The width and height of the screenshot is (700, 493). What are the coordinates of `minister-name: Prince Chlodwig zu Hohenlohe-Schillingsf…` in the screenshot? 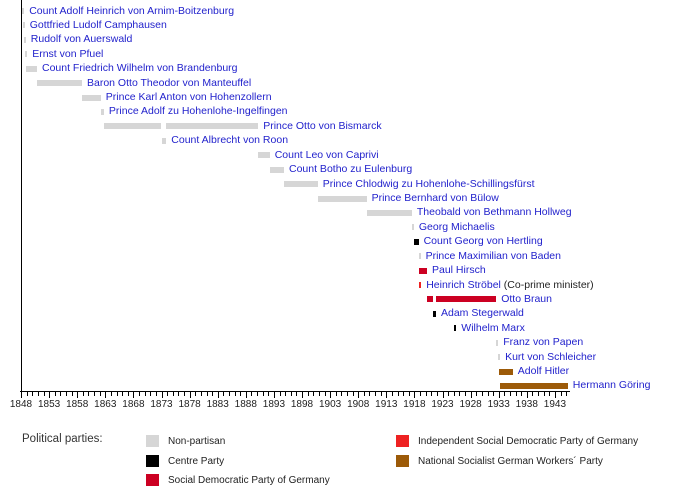 It's located at (429, 184).